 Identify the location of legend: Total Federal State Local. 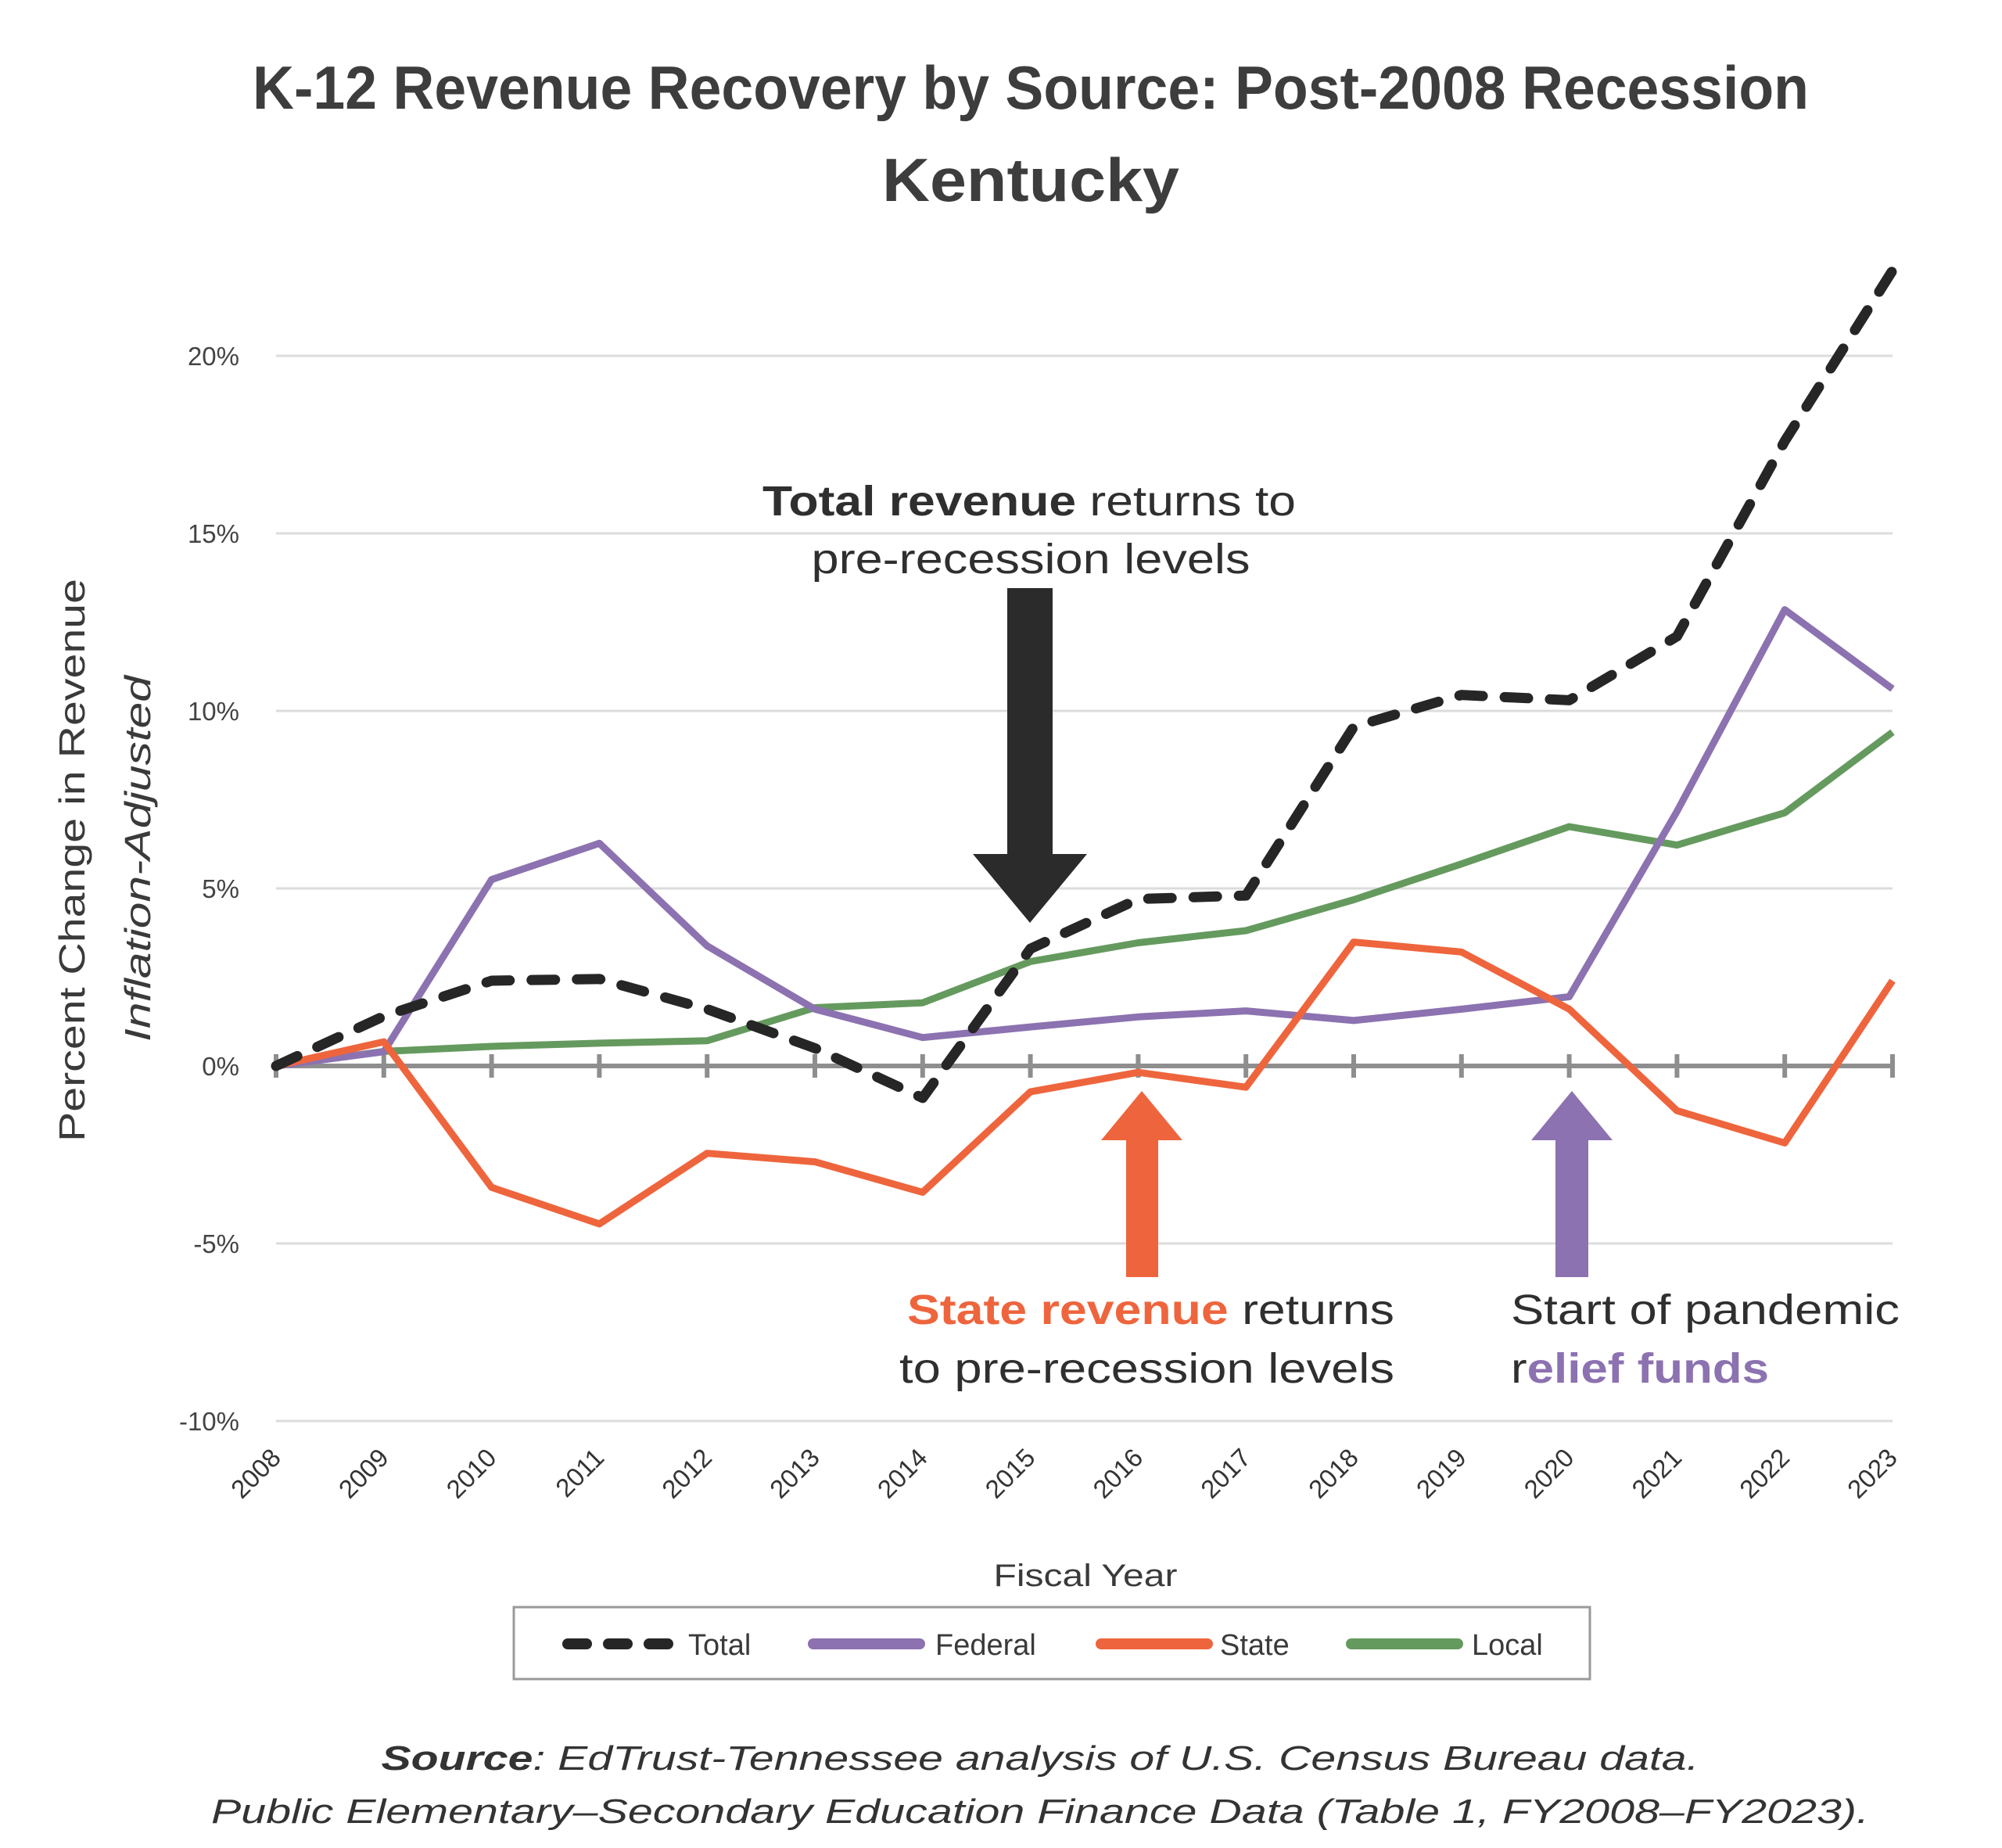
(1051, 1643).